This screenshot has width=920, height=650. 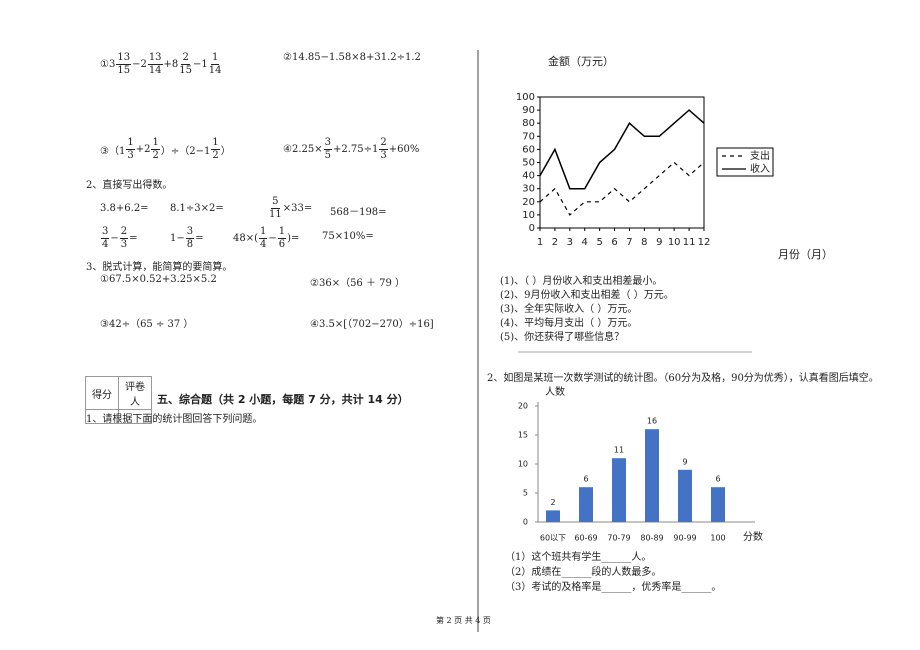 What do you see at coordinates (585, 538) in the screenshot?
I see `x-tick-label: 60-69` at bounding box center [585, 538].